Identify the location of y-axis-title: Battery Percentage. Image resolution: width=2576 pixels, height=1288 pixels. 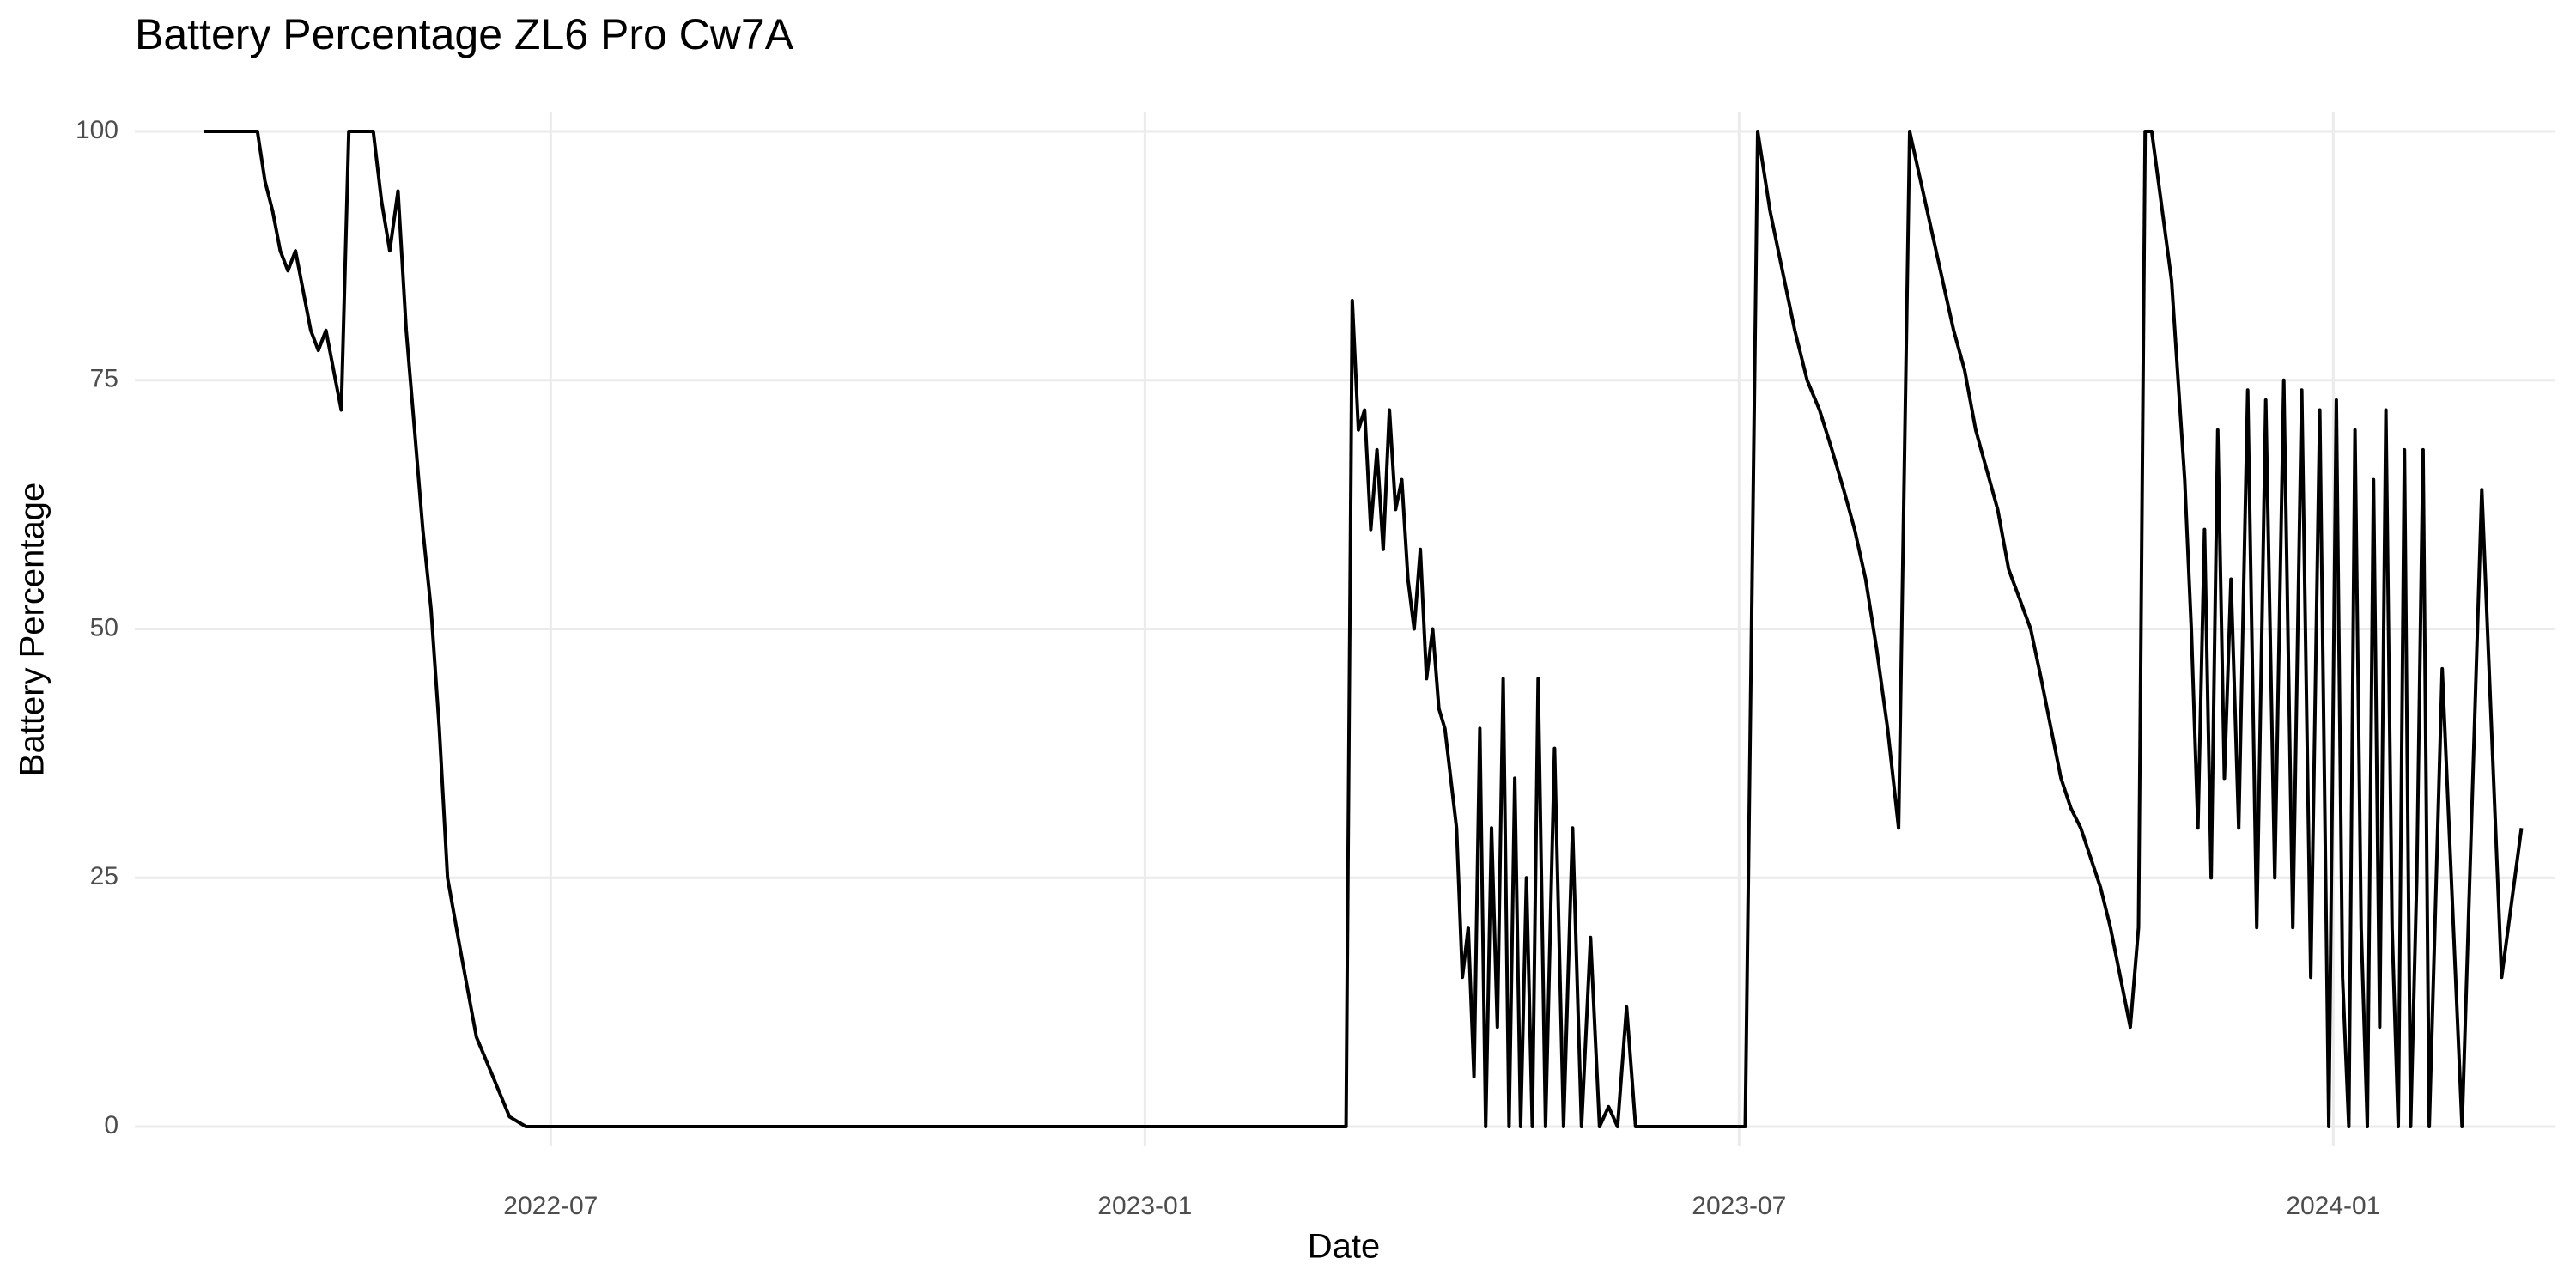
(33, 629).